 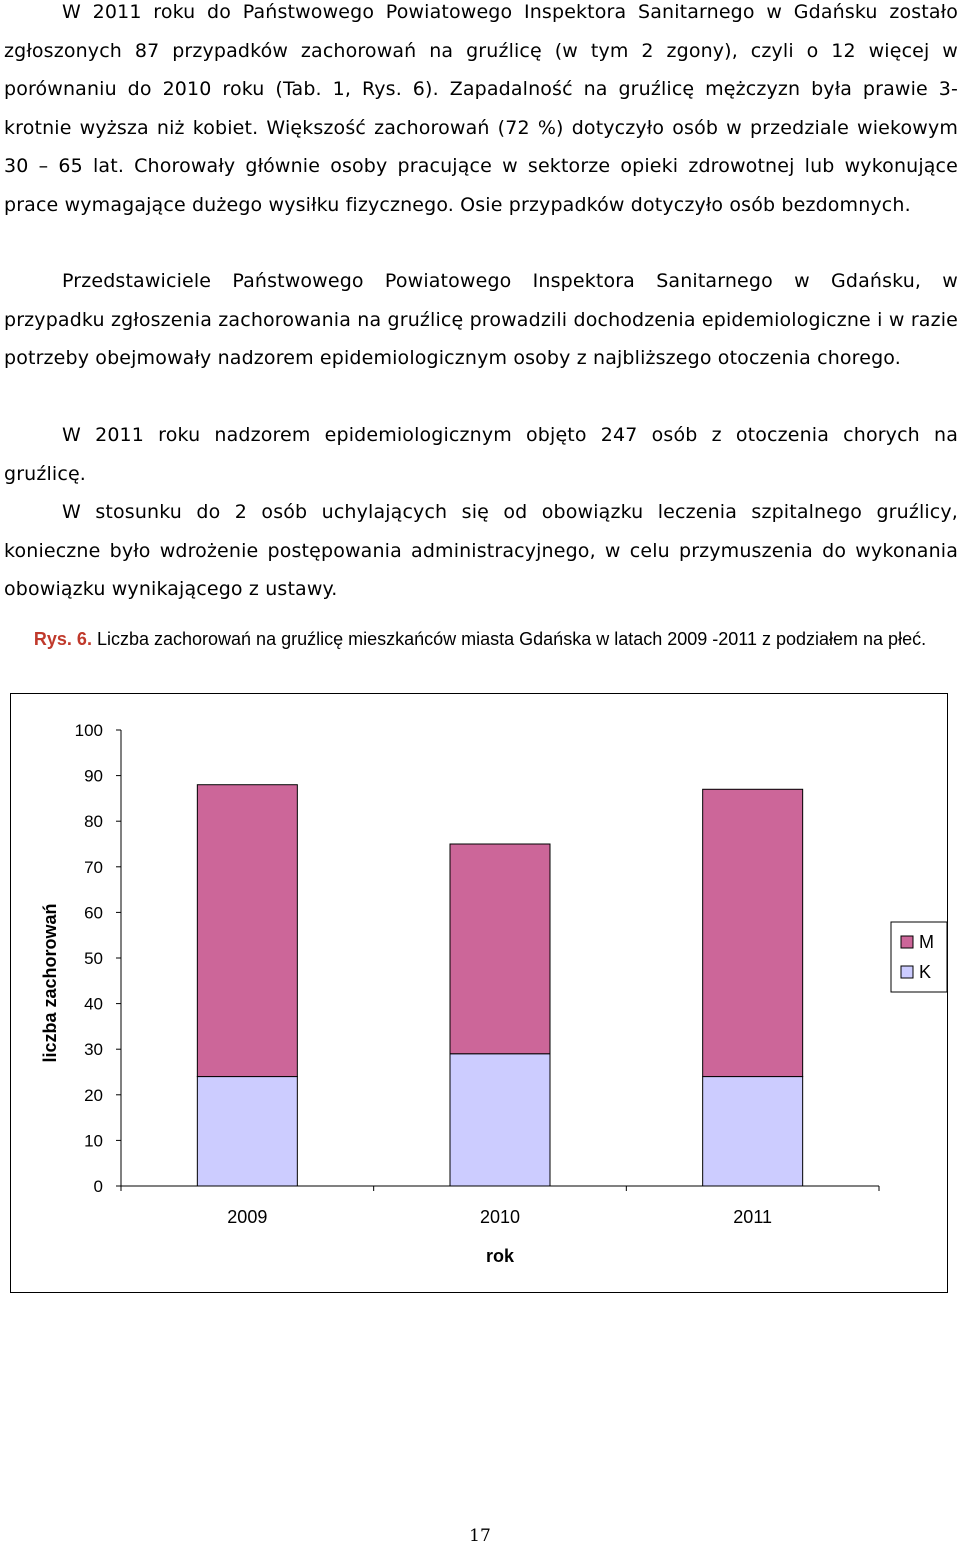 What do you see at coordinates (480, 1536) in the screenshot?
I see `page-number: 17` at bounding box center [480, 1536].